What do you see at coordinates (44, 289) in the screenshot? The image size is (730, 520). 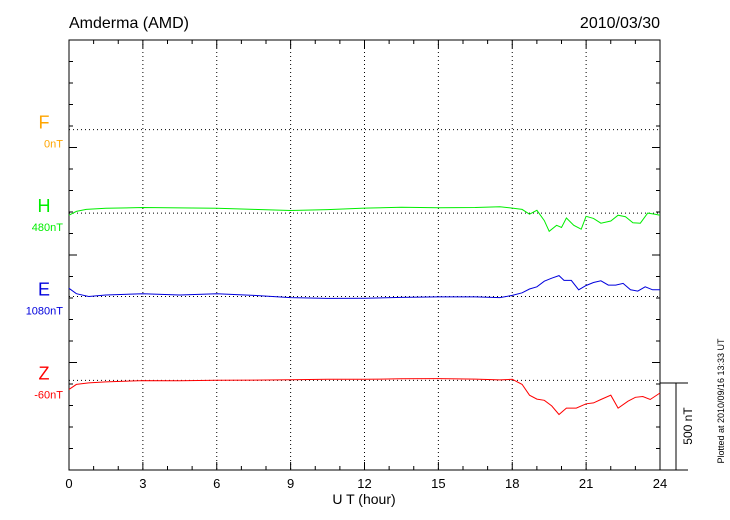 I see `series-name-e: E` at bounding box center [44, 289].